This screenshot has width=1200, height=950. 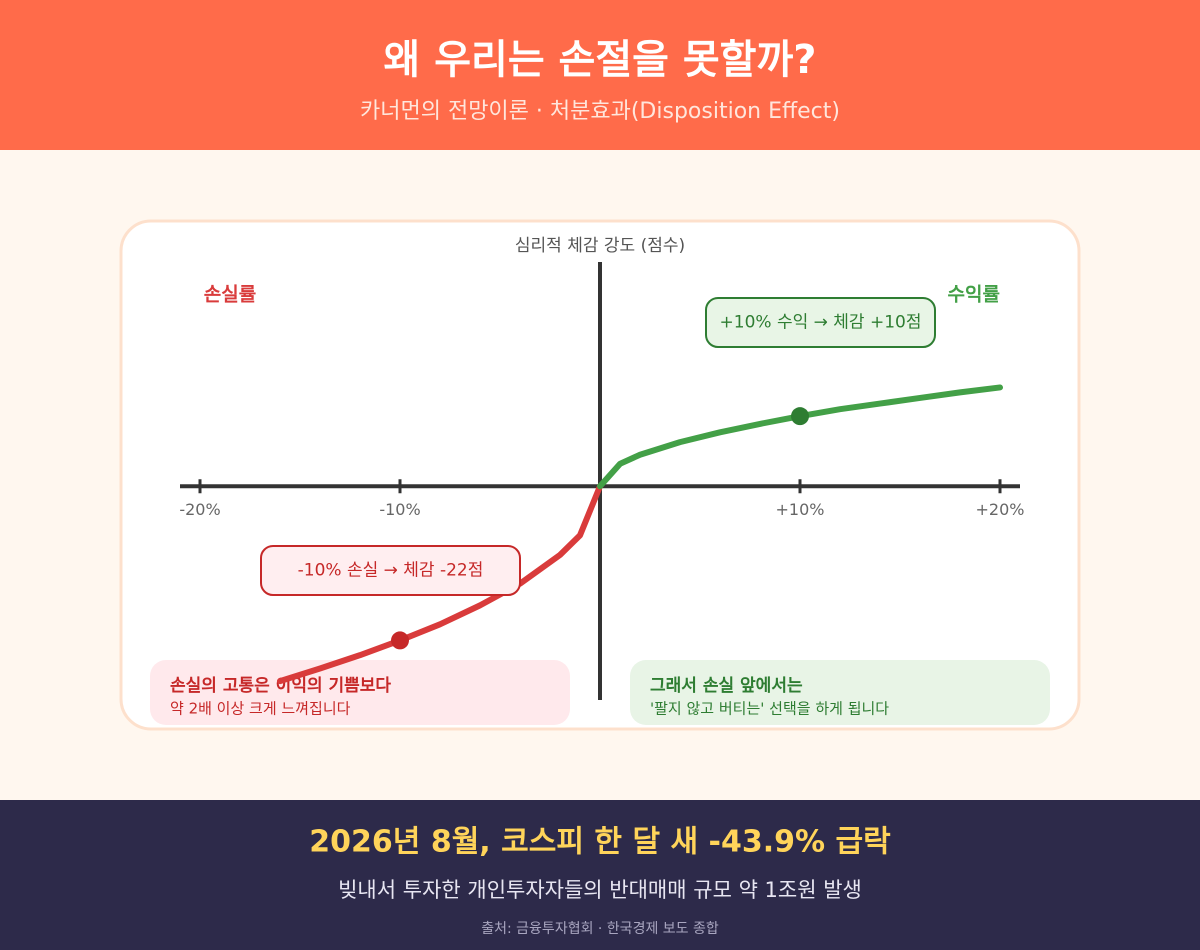 I want to click on x-tick-label: +20%, so click(x=1000, y=509).